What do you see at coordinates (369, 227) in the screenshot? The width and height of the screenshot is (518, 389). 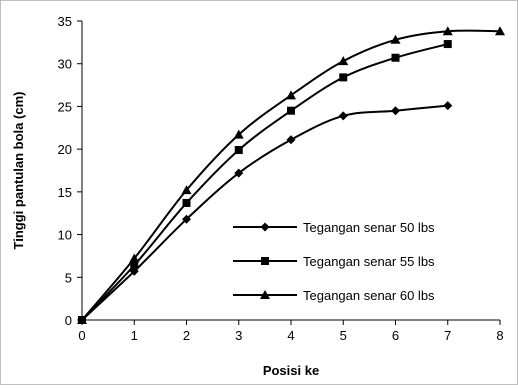 I see `legend-label: Tegangan senar 50 lbs` at bounding box center [369, 227].